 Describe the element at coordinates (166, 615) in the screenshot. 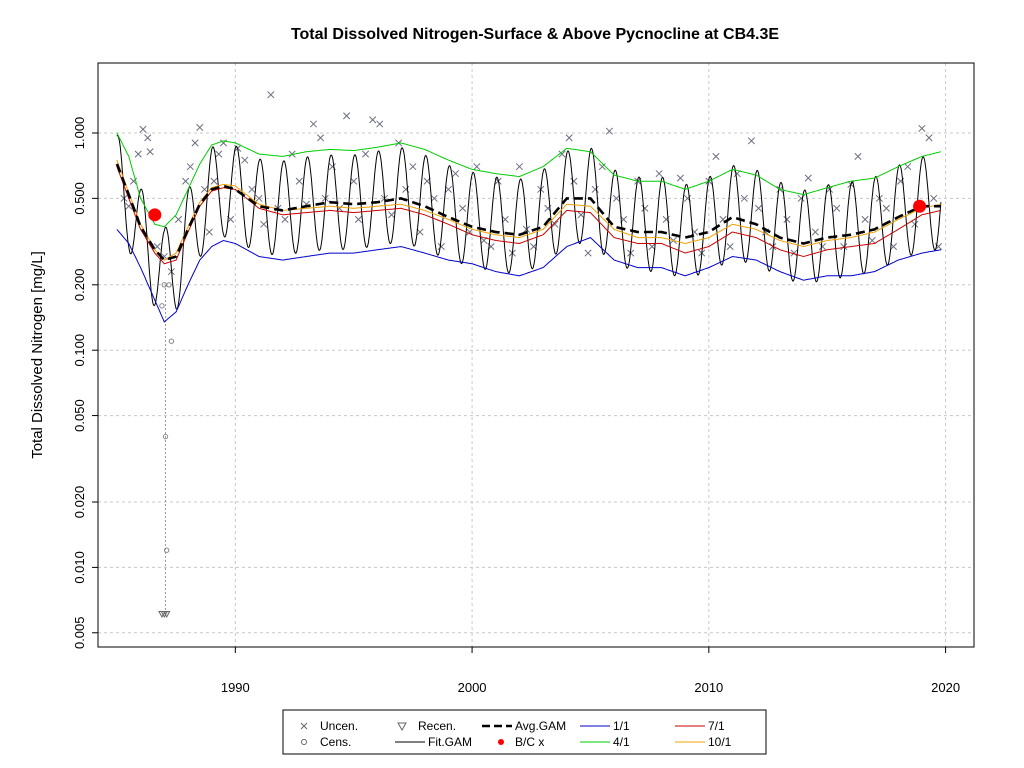

I see `recensored-point` at that location.